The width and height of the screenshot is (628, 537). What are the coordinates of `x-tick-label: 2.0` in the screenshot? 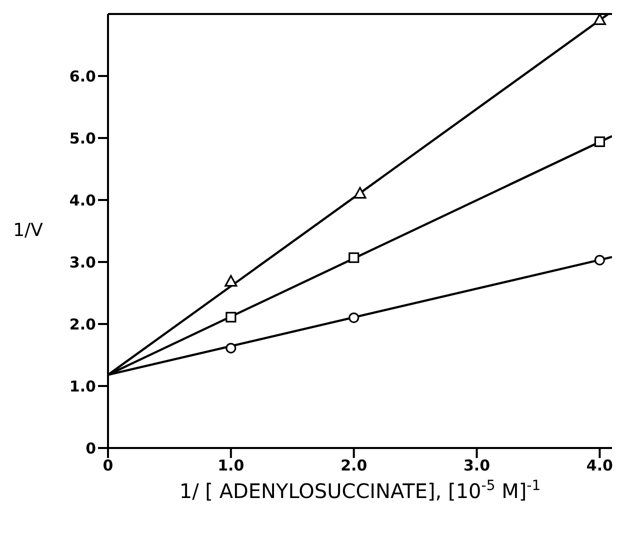 It's located at (354, 465).